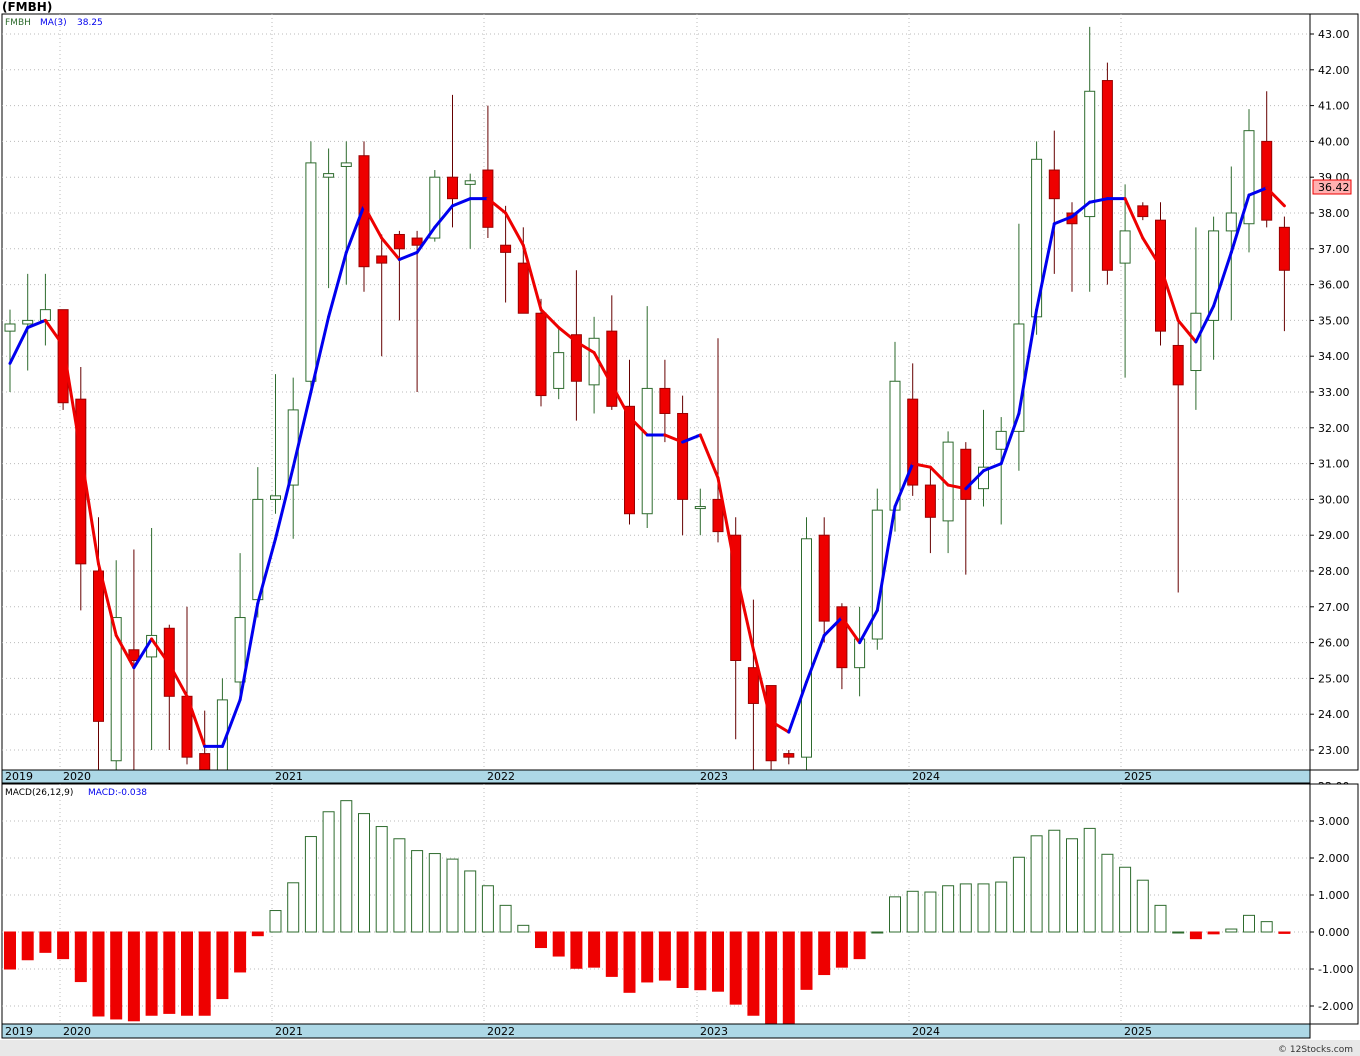 This screenshot has height=1056, width=1360. What do you see at coordinates (1334, 392) in the screenshot?
I see `price-tick-label: 33.00` at bounding box center [1334, 392].